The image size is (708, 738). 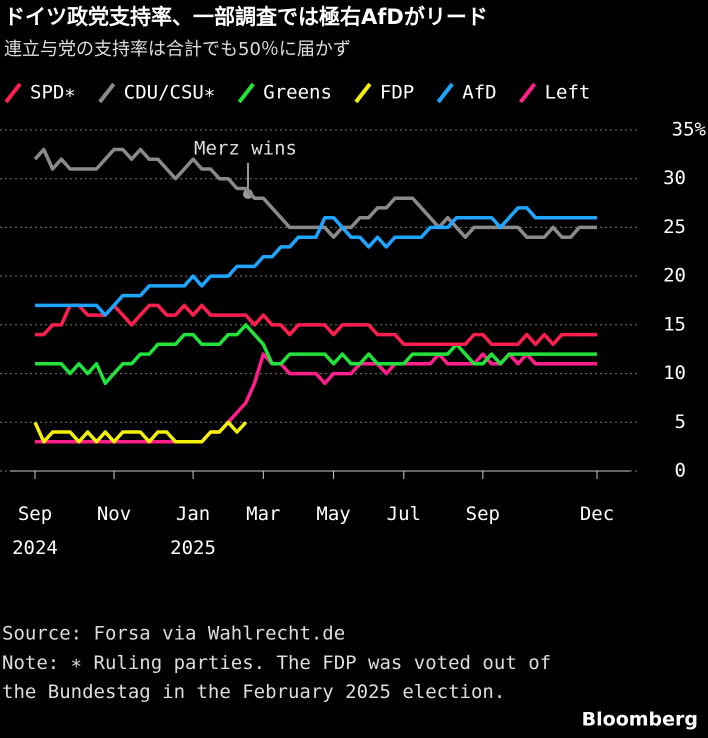 What do you see at coordinates (35, 531) in the screenshot?
I see `x-tick-label: Sep 2024` at bounding box center [35, 531].